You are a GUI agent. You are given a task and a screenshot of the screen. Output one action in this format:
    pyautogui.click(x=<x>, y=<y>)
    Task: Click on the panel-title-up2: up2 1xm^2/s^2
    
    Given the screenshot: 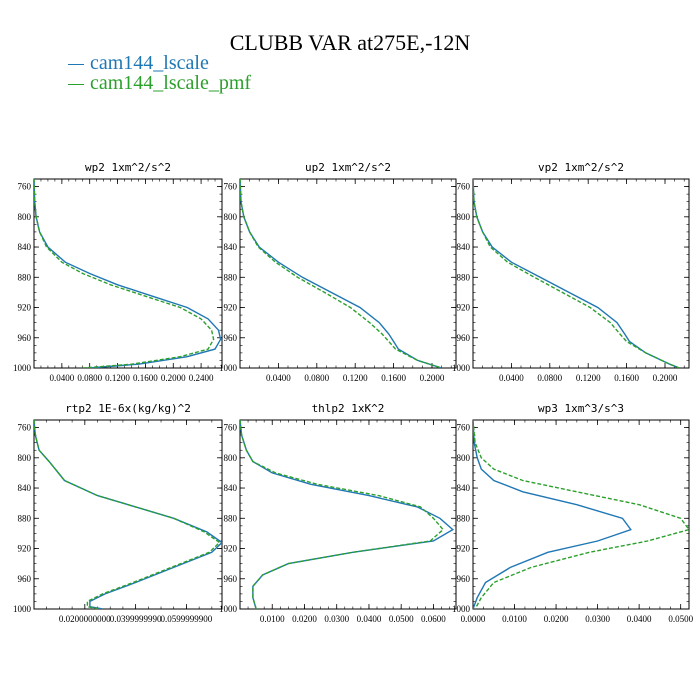 What is the action you would take?
    pyautogui.click(x=348, y=167)
    